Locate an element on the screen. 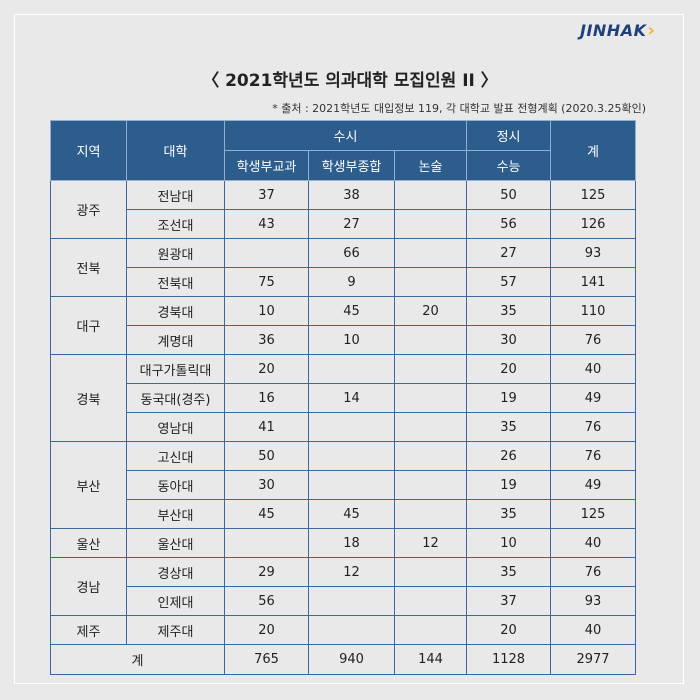 Image resolution: width=700 pixels, height=700 pixels. jonghap-cell: 12 is located at coordinates (351, 572).